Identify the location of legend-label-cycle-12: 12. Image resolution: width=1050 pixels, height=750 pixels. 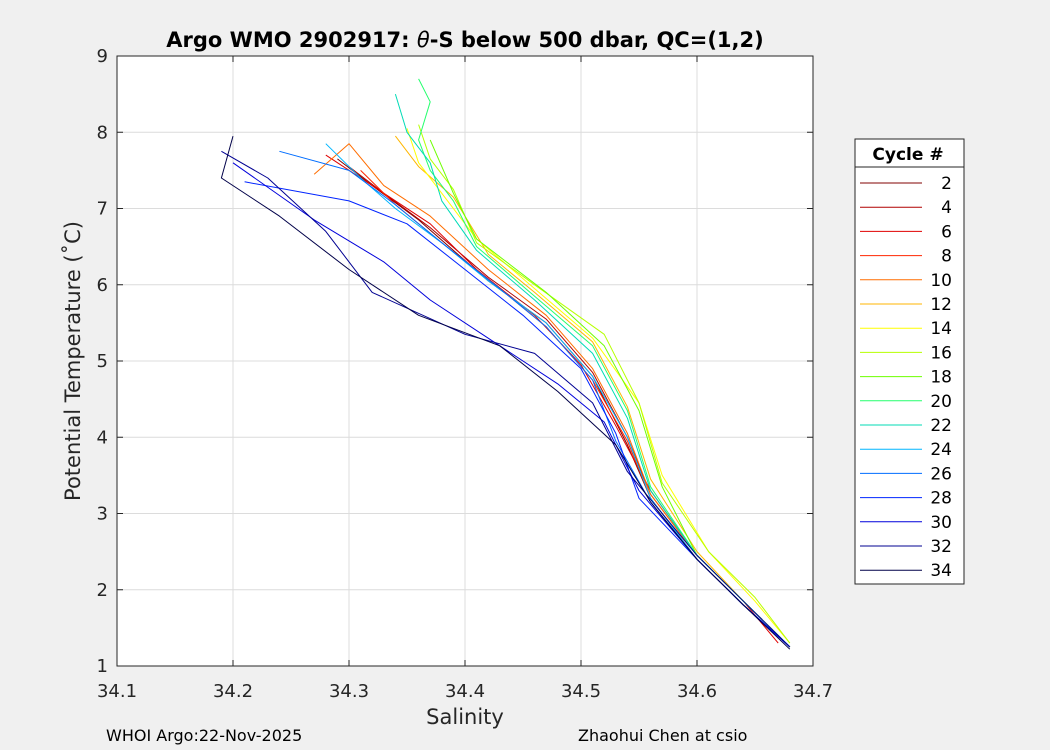
(941, 305).